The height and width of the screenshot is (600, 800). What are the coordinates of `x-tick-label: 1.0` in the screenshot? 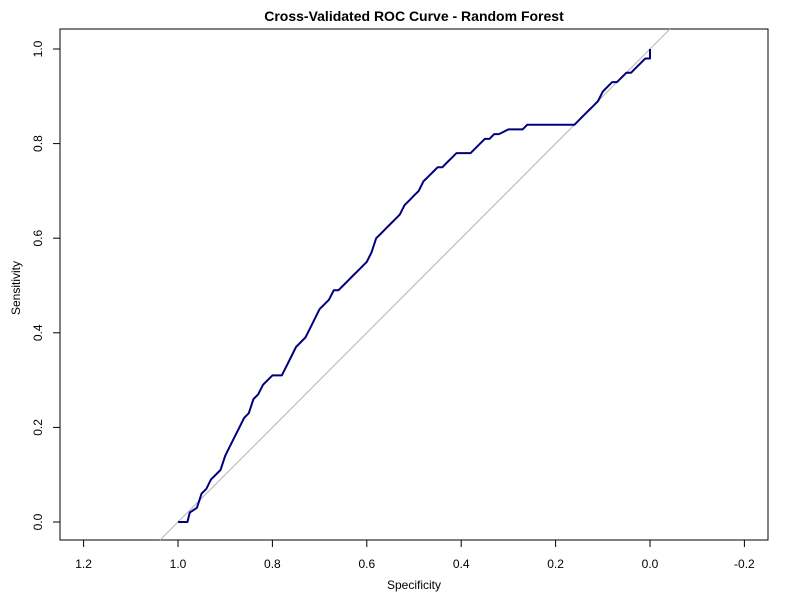 It's located at (178, 564).